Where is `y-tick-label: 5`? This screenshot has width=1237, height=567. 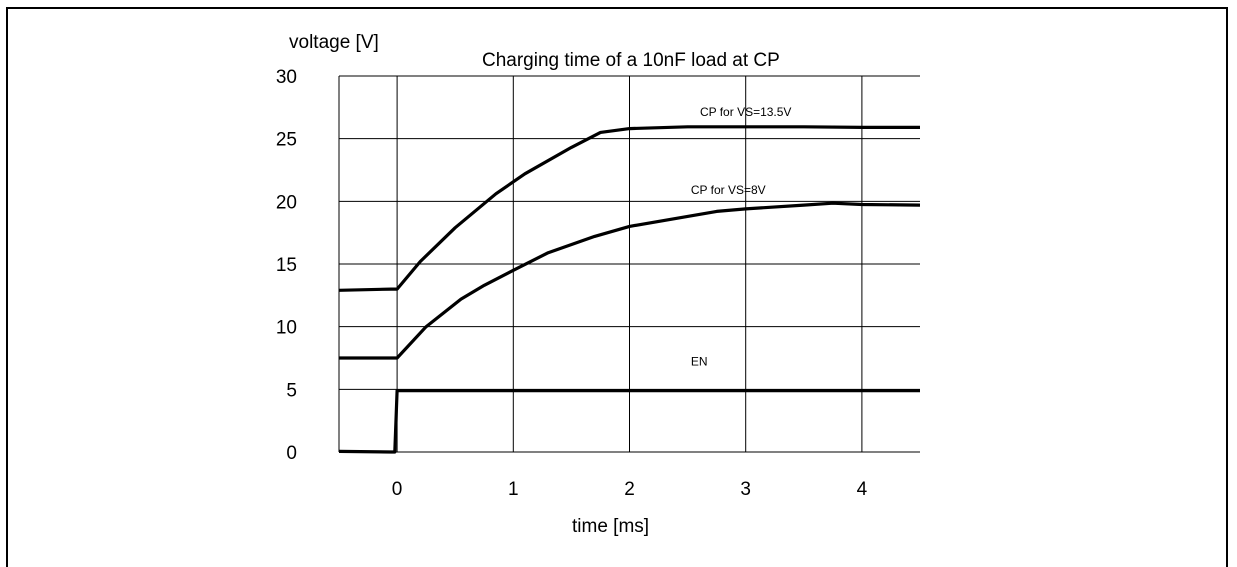 y-tick-label: 5 is located at coordinates (291, 390).